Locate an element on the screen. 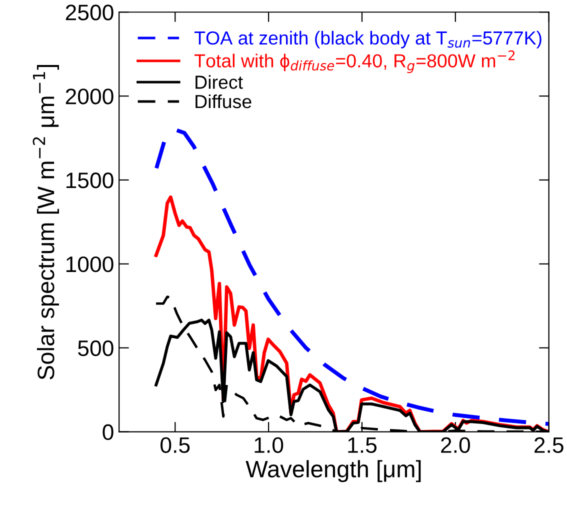 The width and height of the screenshot is (567, 505). x-tick-label: 2.5 is located at coordinates (549, 445).